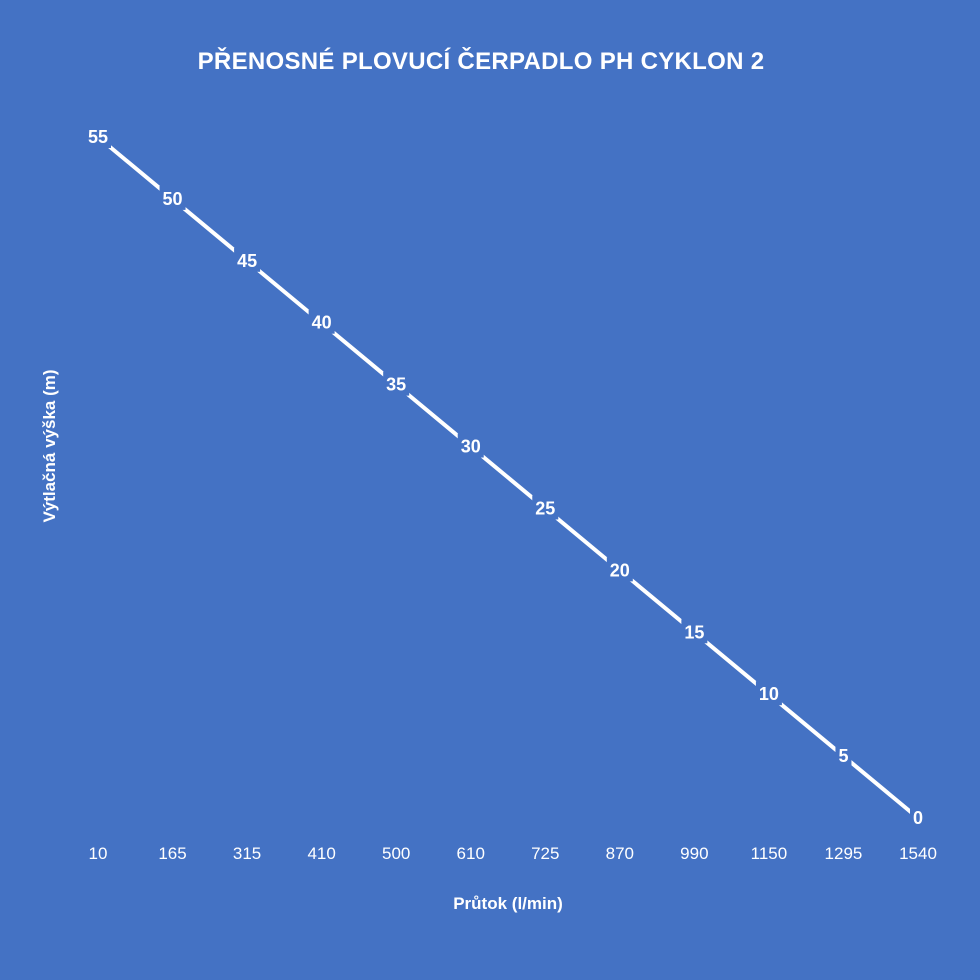 Image resolution: width=980 pixels, height=980 pixels. What do you see at coordinates (321, 853) in the screenshot?
I see `x-tick-label: 410` at bounding box center [321, 853].